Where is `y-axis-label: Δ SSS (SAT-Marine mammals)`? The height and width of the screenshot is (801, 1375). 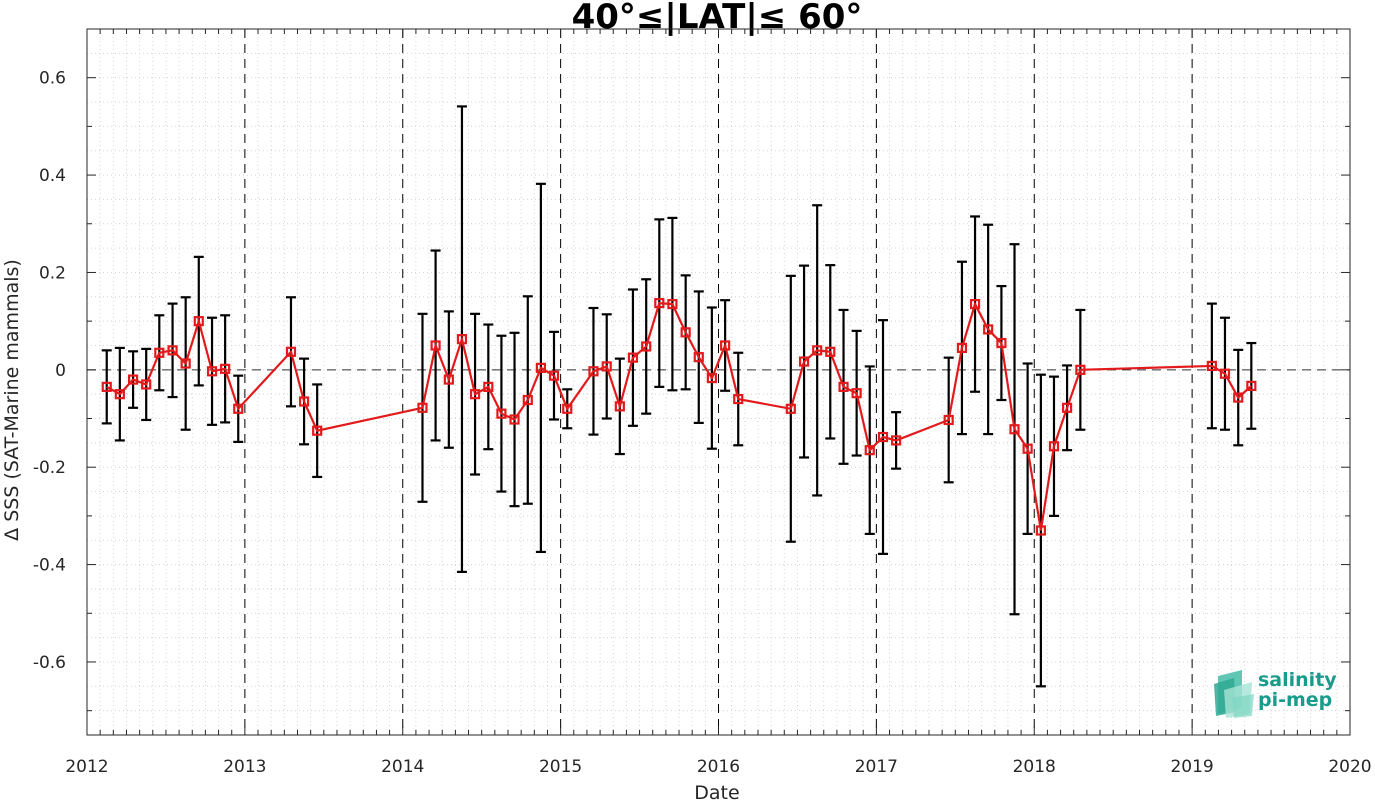 y-axis-label: Δ SSS (SAT-Marine mammals) is located at coordinates (12, 400).